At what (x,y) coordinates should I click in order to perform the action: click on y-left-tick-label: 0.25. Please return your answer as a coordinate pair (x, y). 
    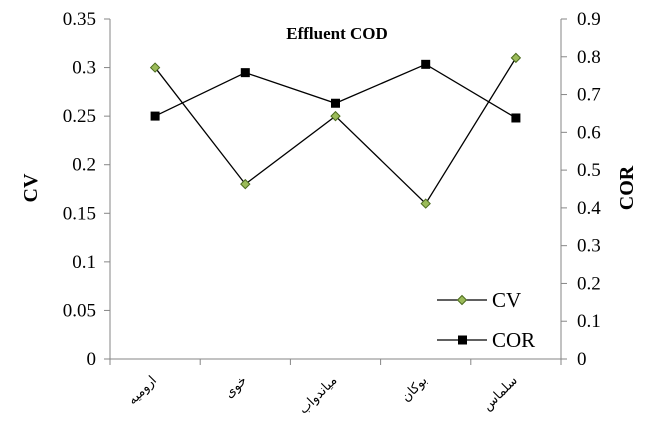
    Looking at the image, I should click on (79, 116).